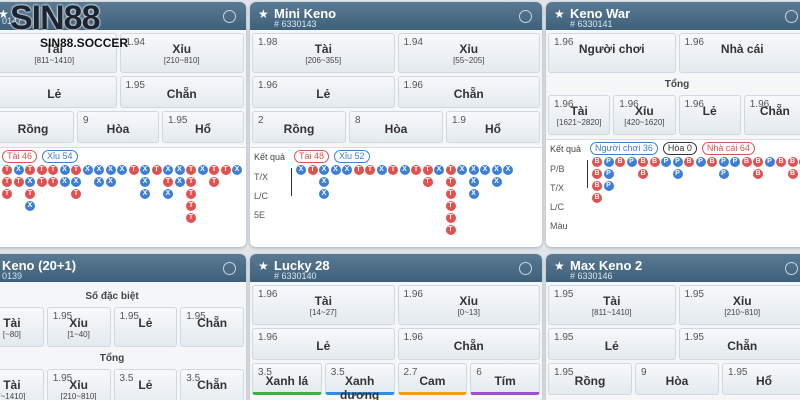 This screenshot has height=400, width=800. I want to click on bet-cell: Rồng, so click(37, 127).